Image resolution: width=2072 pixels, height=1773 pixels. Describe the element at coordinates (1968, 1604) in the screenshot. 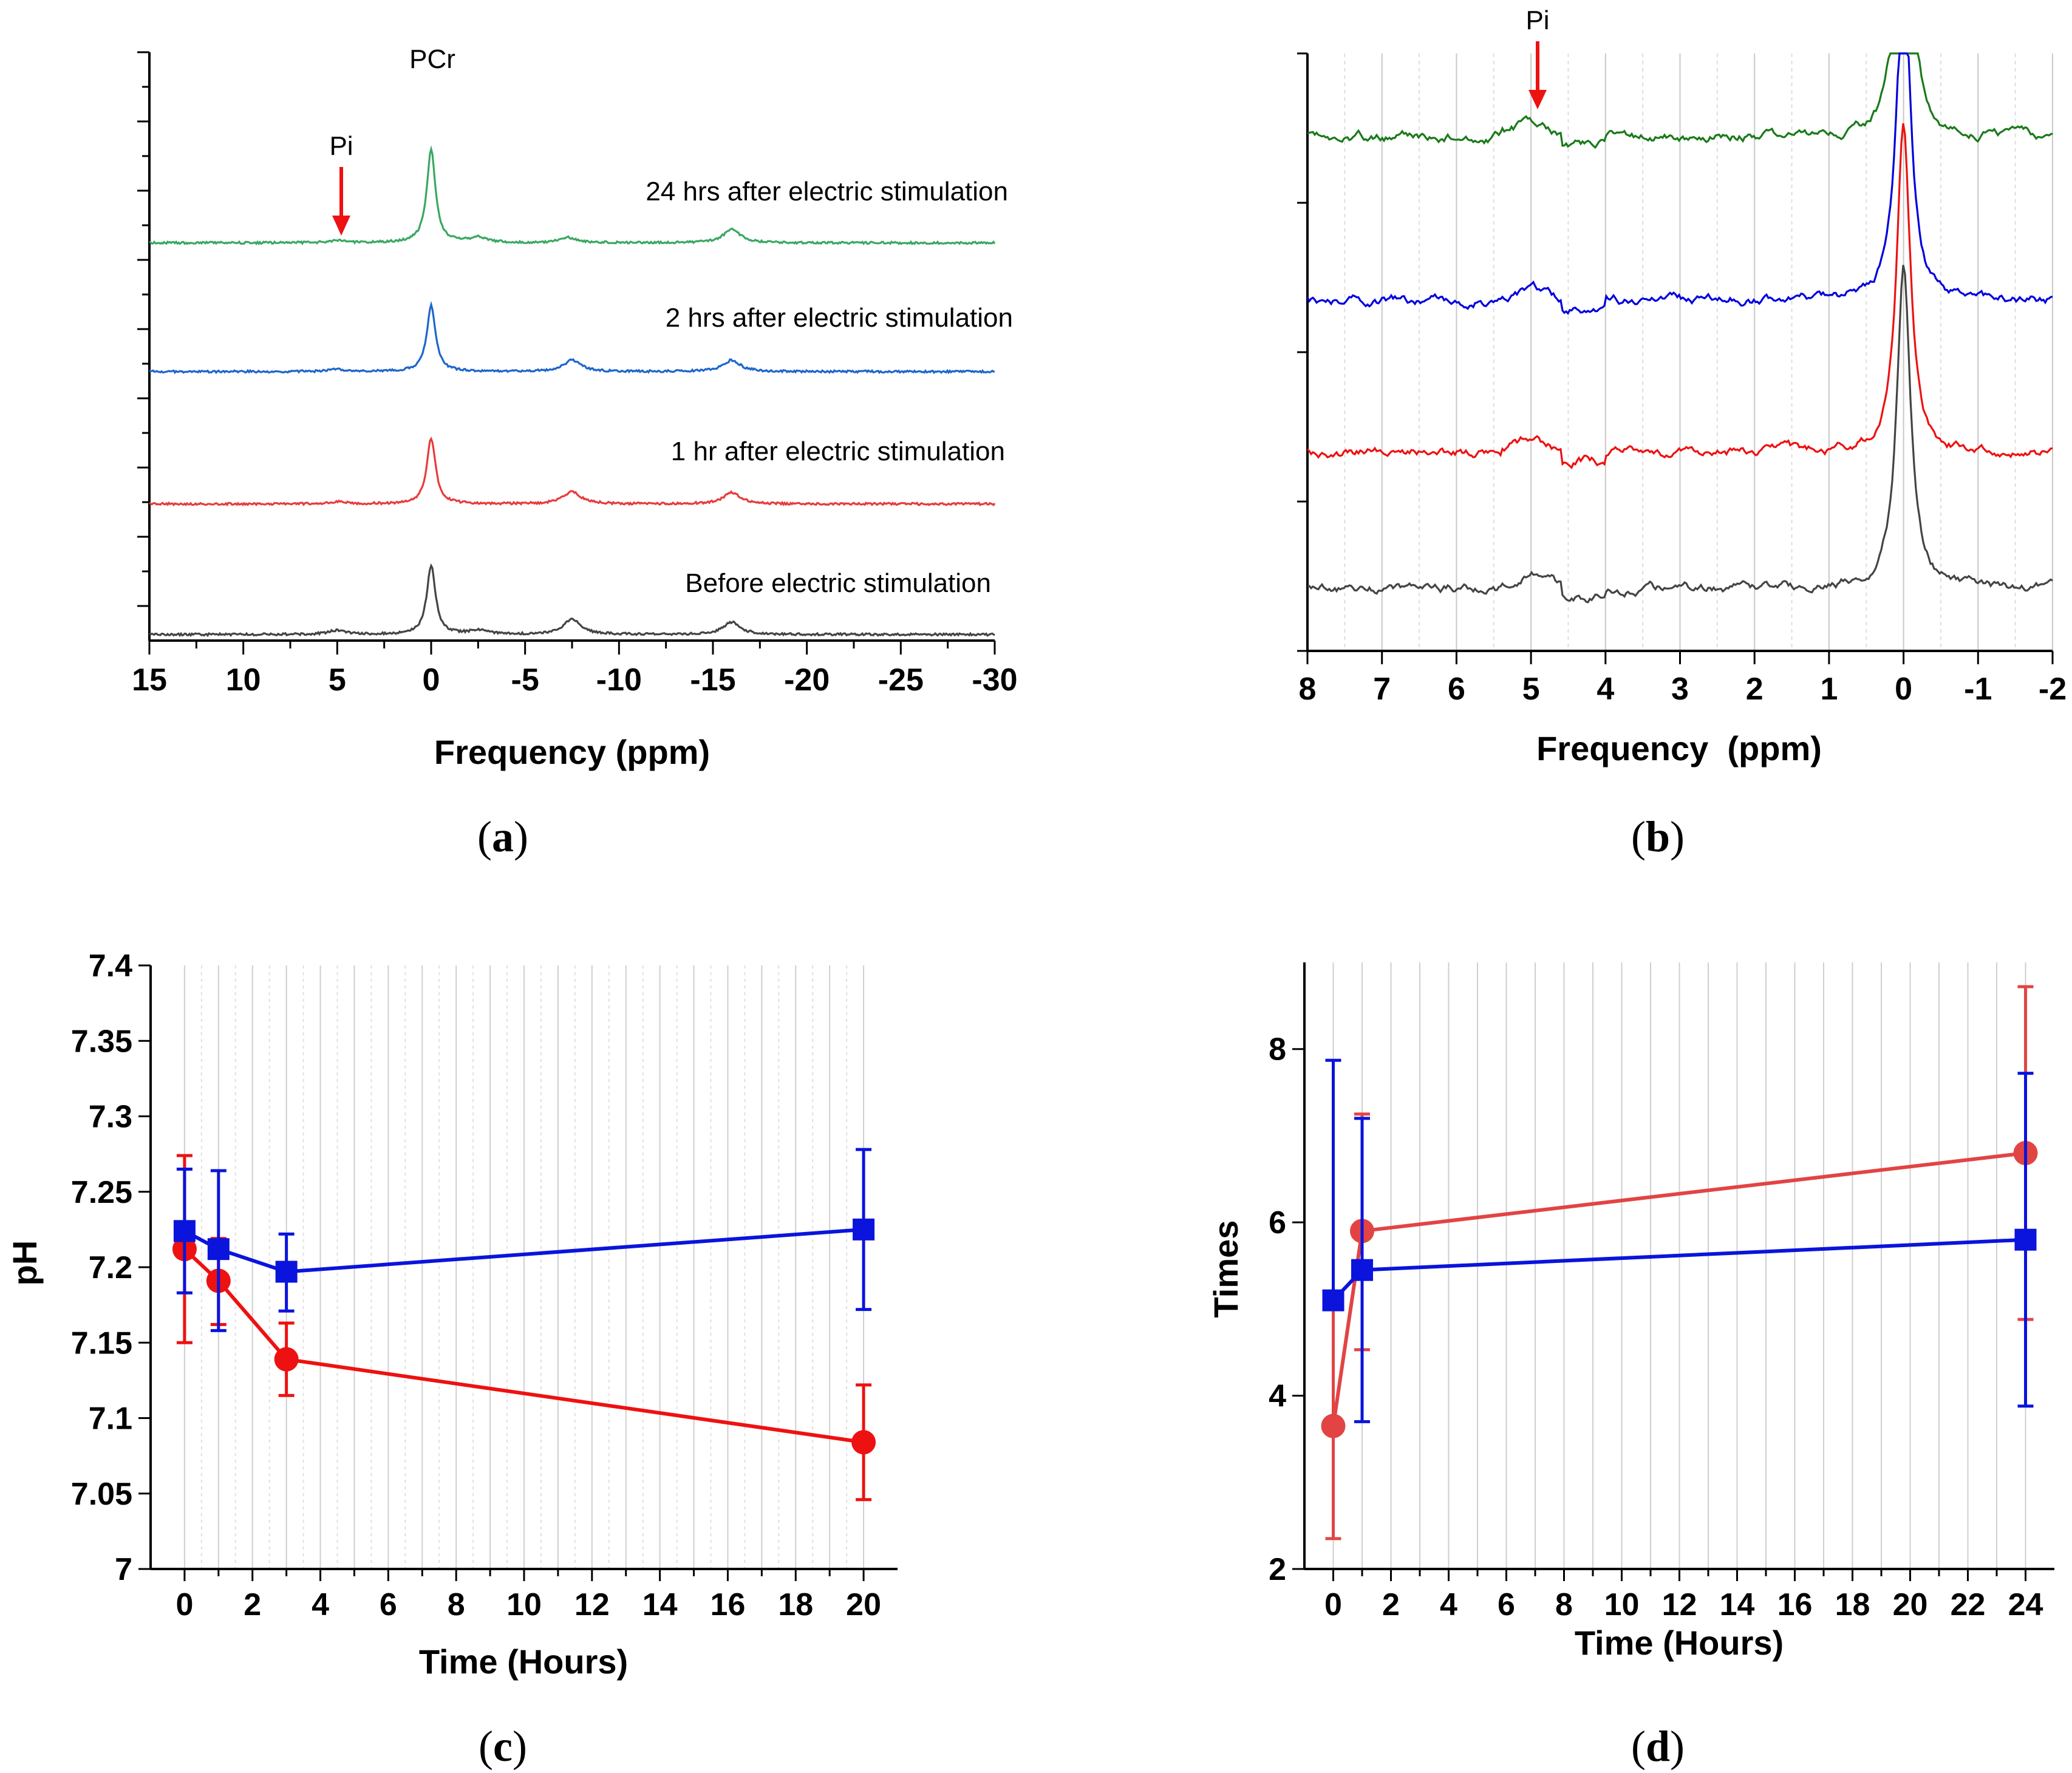

I see `x-tick-label: 22` at that location.